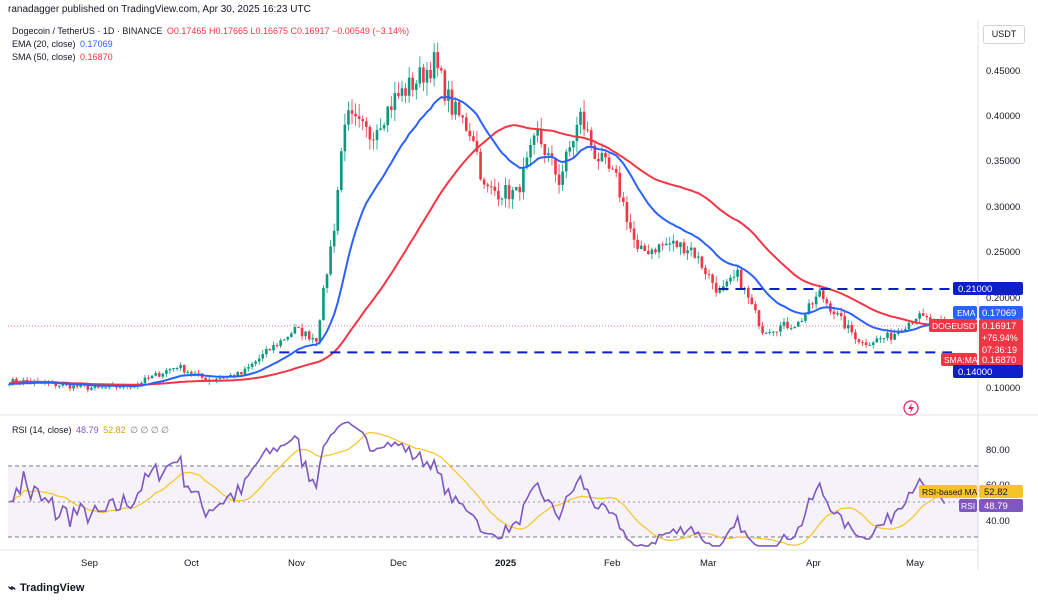  Describe the element at coordinates (46, 588) in the screenshot. I see `footer-brand: ⌁ TradingView` at that location.